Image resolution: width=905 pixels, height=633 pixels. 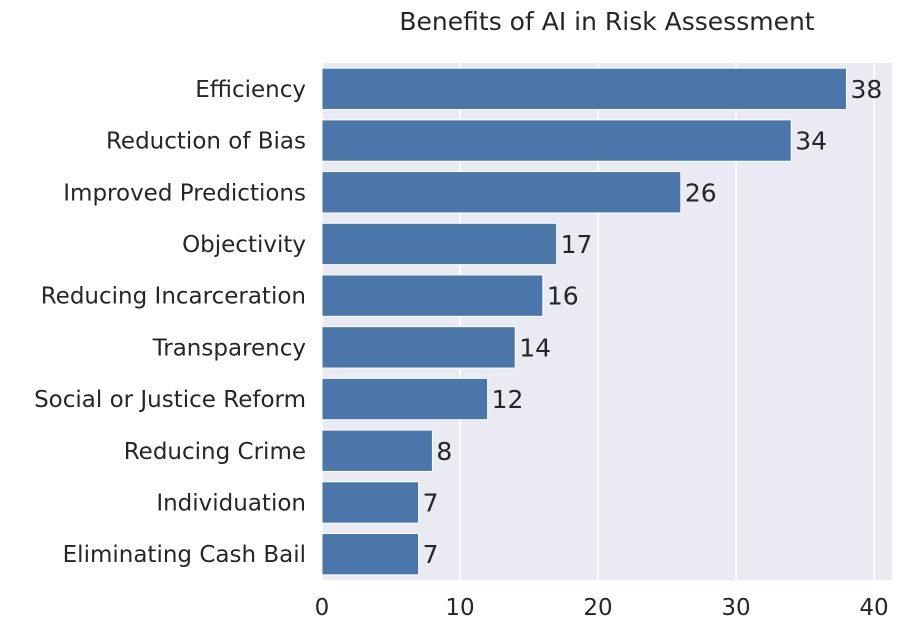 I want to click on category-label: Social or Justice Reform, so click(x=170, y=400).